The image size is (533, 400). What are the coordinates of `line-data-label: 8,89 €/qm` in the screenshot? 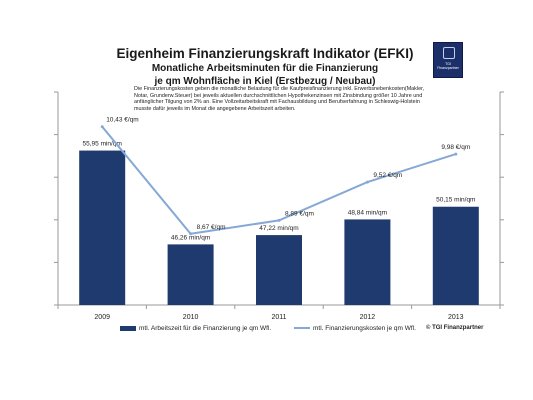 It's located at (299, 213).